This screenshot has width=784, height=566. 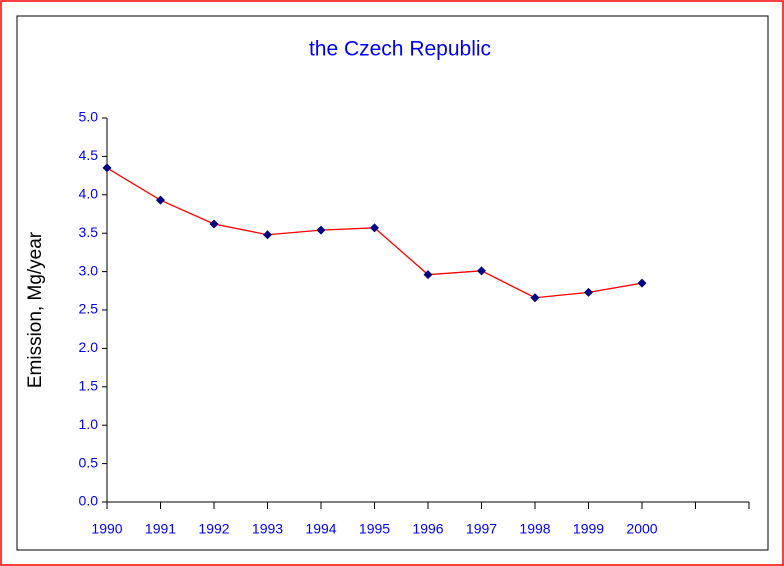 I want to click on x-tick-label: 1990, so click(x=106, y=529).